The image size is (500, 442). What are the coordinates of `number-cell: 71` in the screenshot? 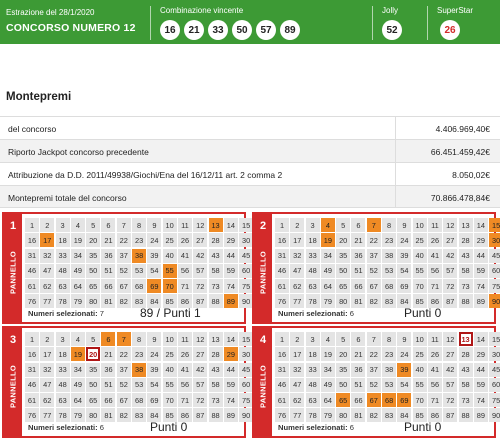 It's located at (184, 286).